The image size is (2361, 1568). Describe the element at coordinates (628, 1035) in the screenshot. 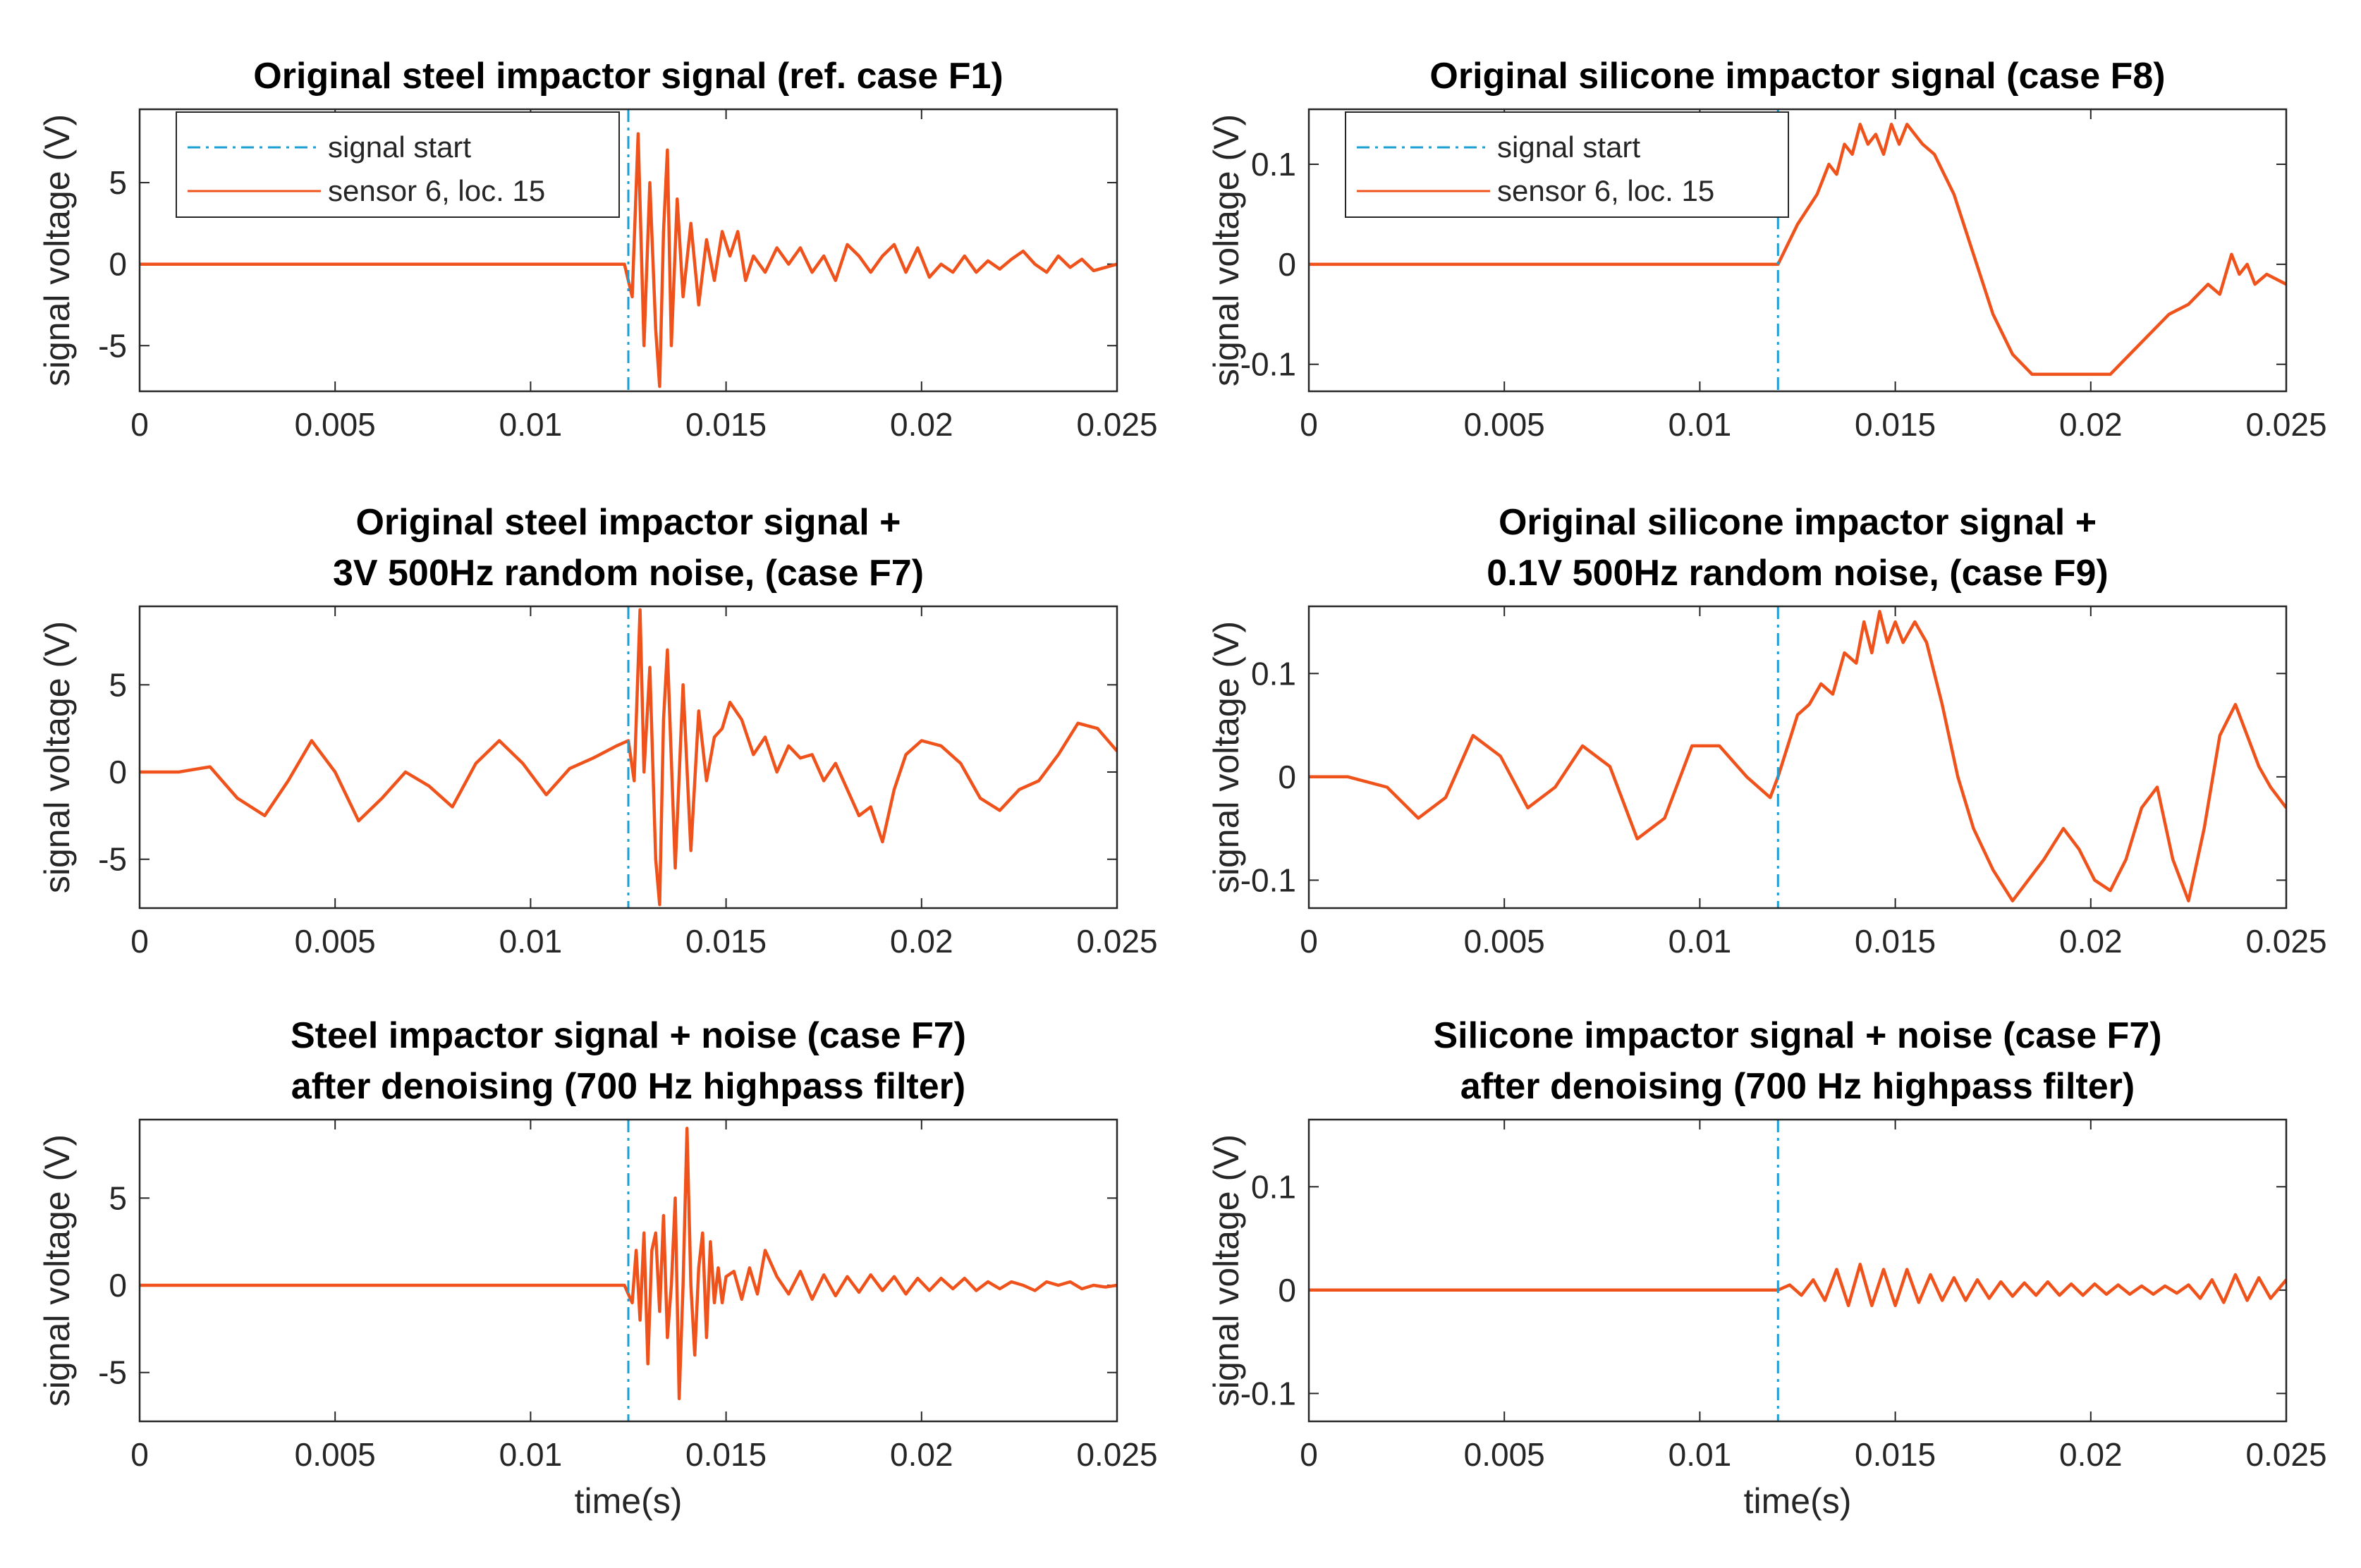

I see `chart-title: Steel impactor signal + noise (case F7)` at that location.